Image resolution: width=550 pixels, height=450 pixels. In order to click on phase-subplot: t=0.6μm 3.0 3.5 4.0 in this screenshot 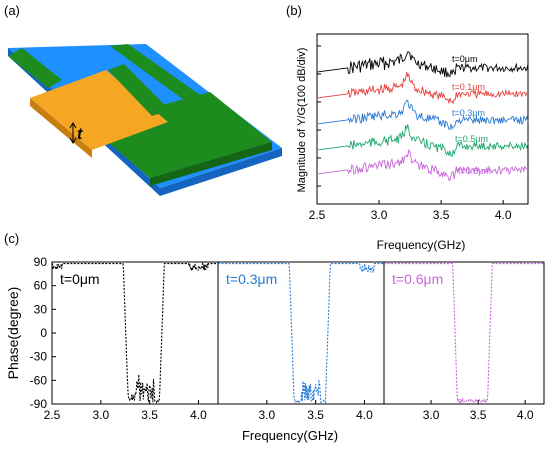, I will do `click(464, 341)`.